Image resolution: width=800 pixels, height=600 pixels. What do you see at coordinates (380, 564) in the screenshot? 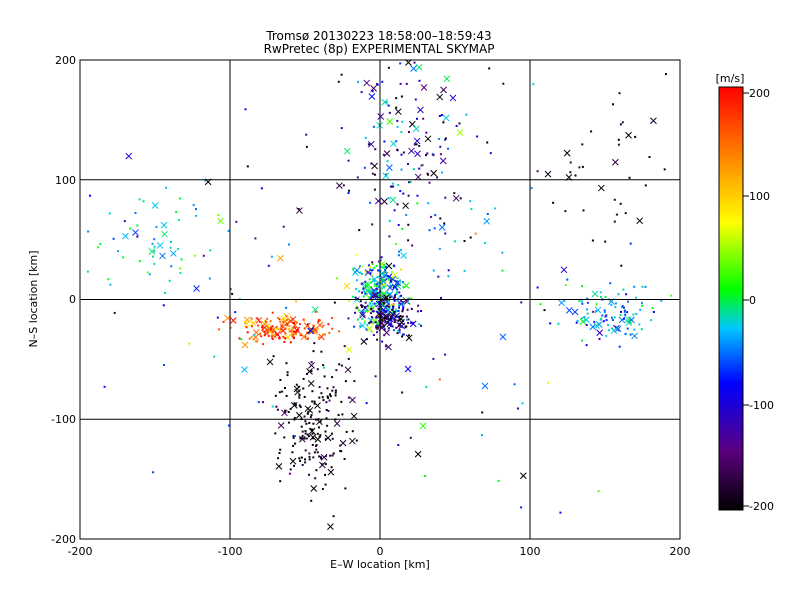
I see `x-axis-label: E–W location [km]` at bounding box center [380, 564].